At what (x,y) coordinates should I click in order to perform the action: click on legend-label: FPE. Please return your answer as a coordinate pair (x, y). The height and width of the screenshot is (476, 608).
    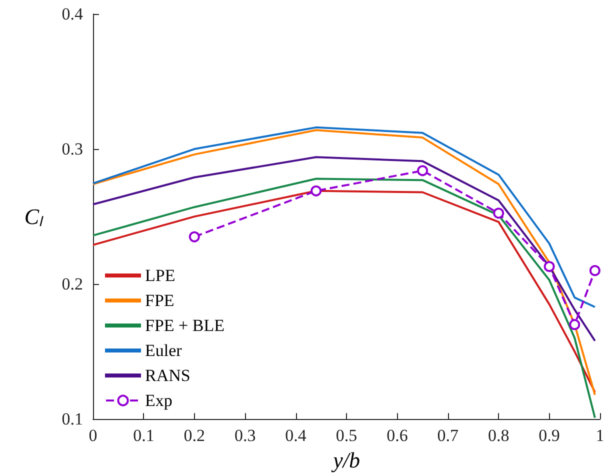
    Looking at the image, I should click on (159, 300).